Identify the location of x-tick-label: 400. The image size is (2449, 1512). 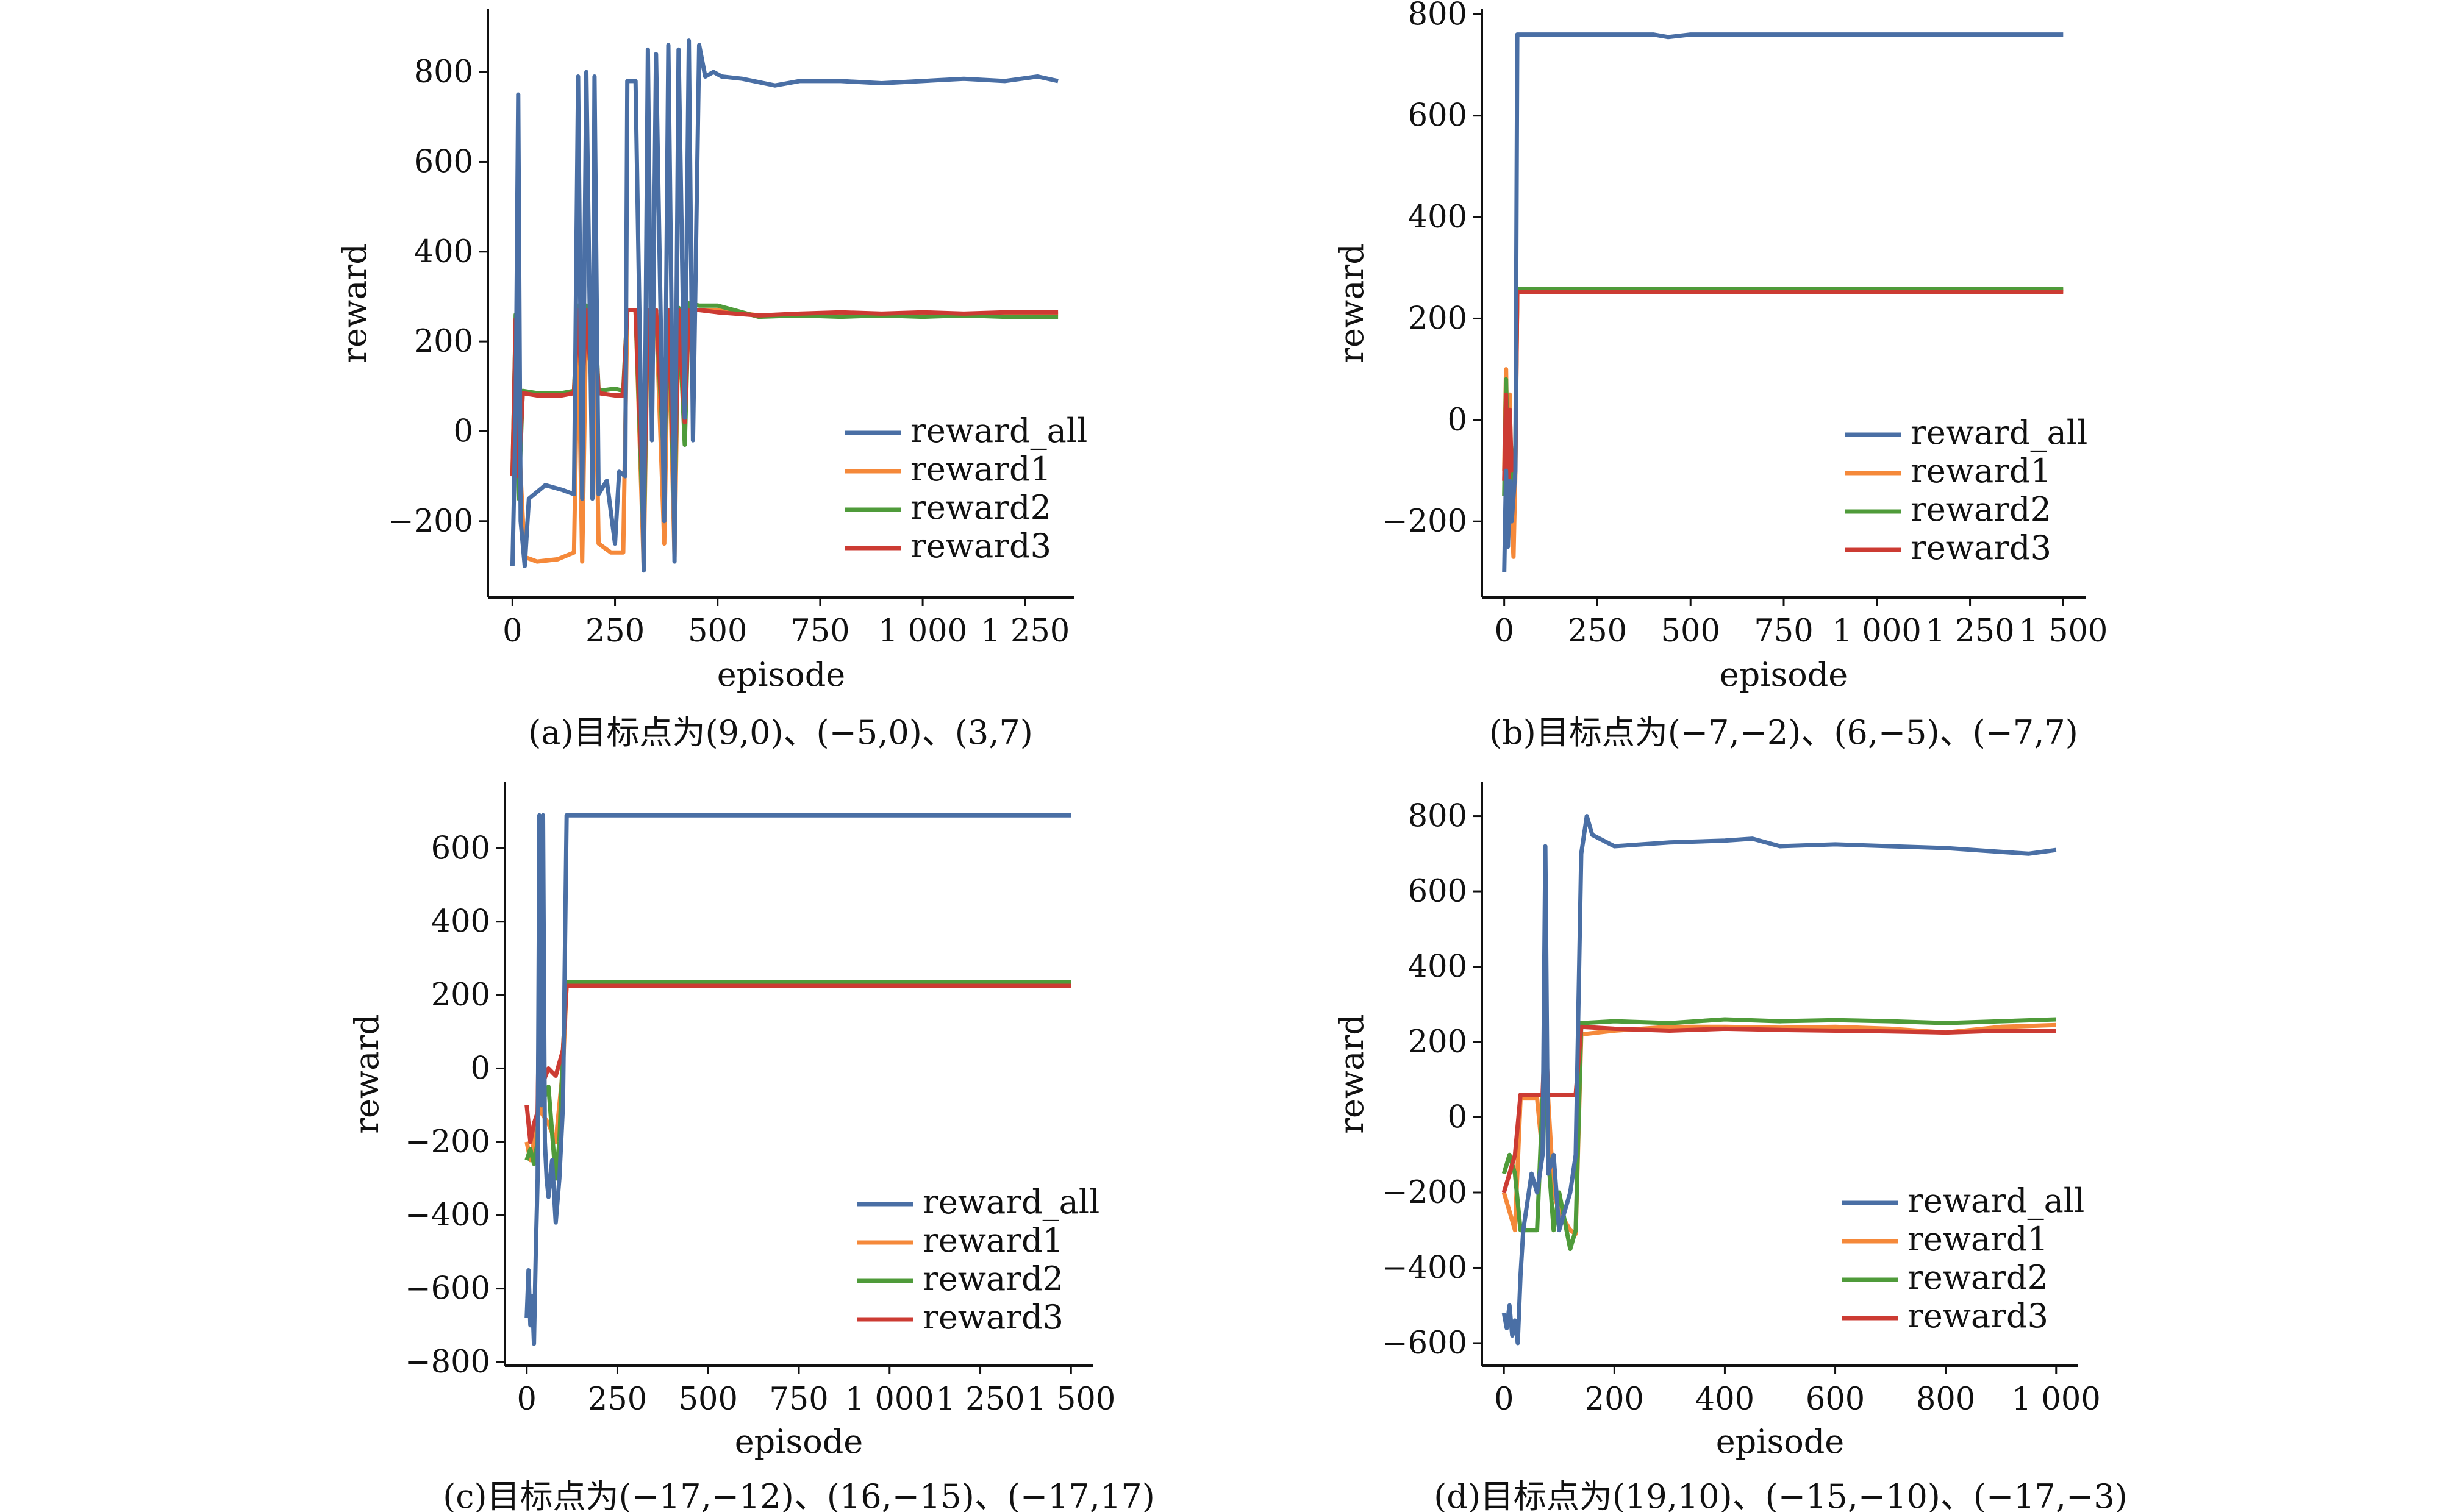
(1724, 1399).